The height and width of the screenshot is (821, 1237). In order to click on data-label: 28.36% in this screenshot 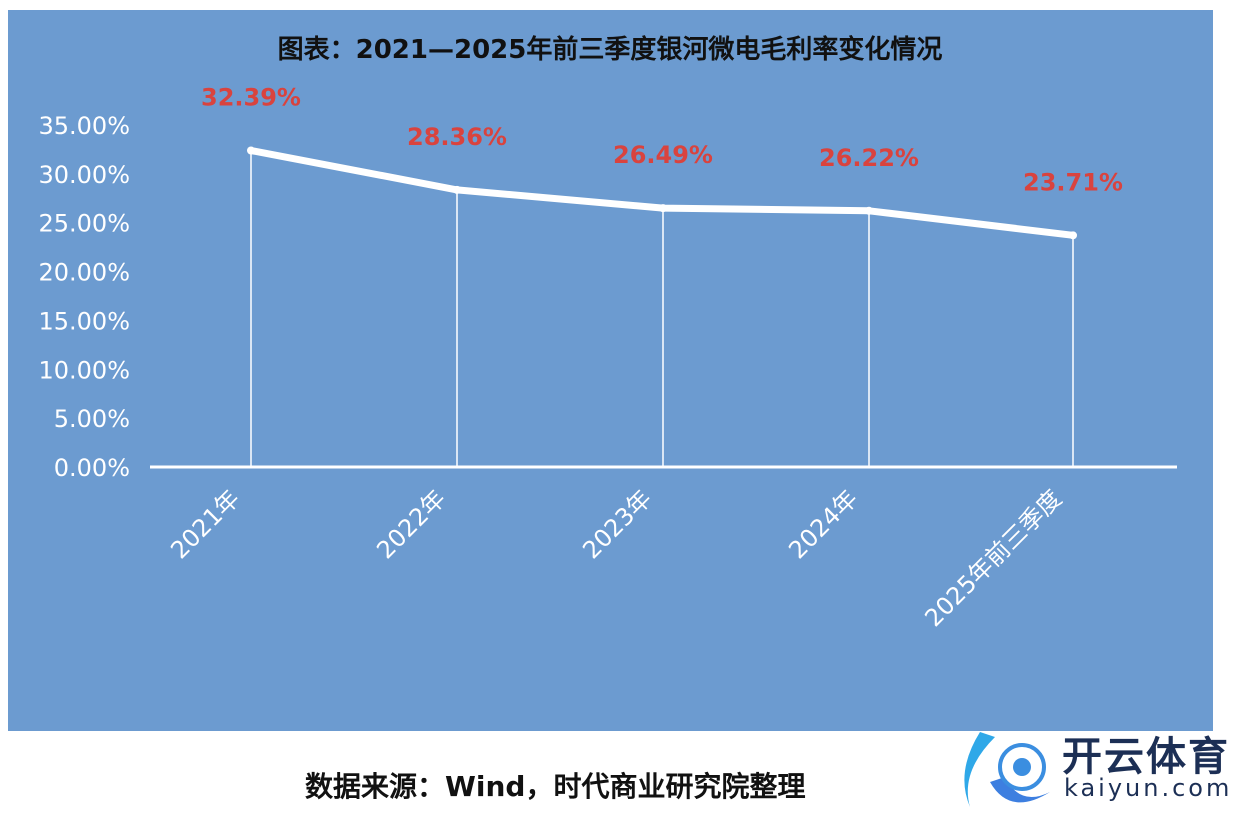, I will do `click(457, 137)`.